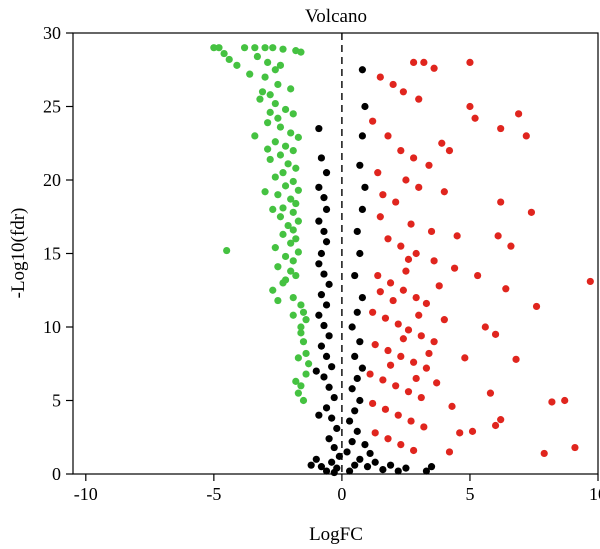 This screenshot has width=600, height=549. I want to click on y-axis: 0 5 10 15 20 25 30, so click(58, 253).